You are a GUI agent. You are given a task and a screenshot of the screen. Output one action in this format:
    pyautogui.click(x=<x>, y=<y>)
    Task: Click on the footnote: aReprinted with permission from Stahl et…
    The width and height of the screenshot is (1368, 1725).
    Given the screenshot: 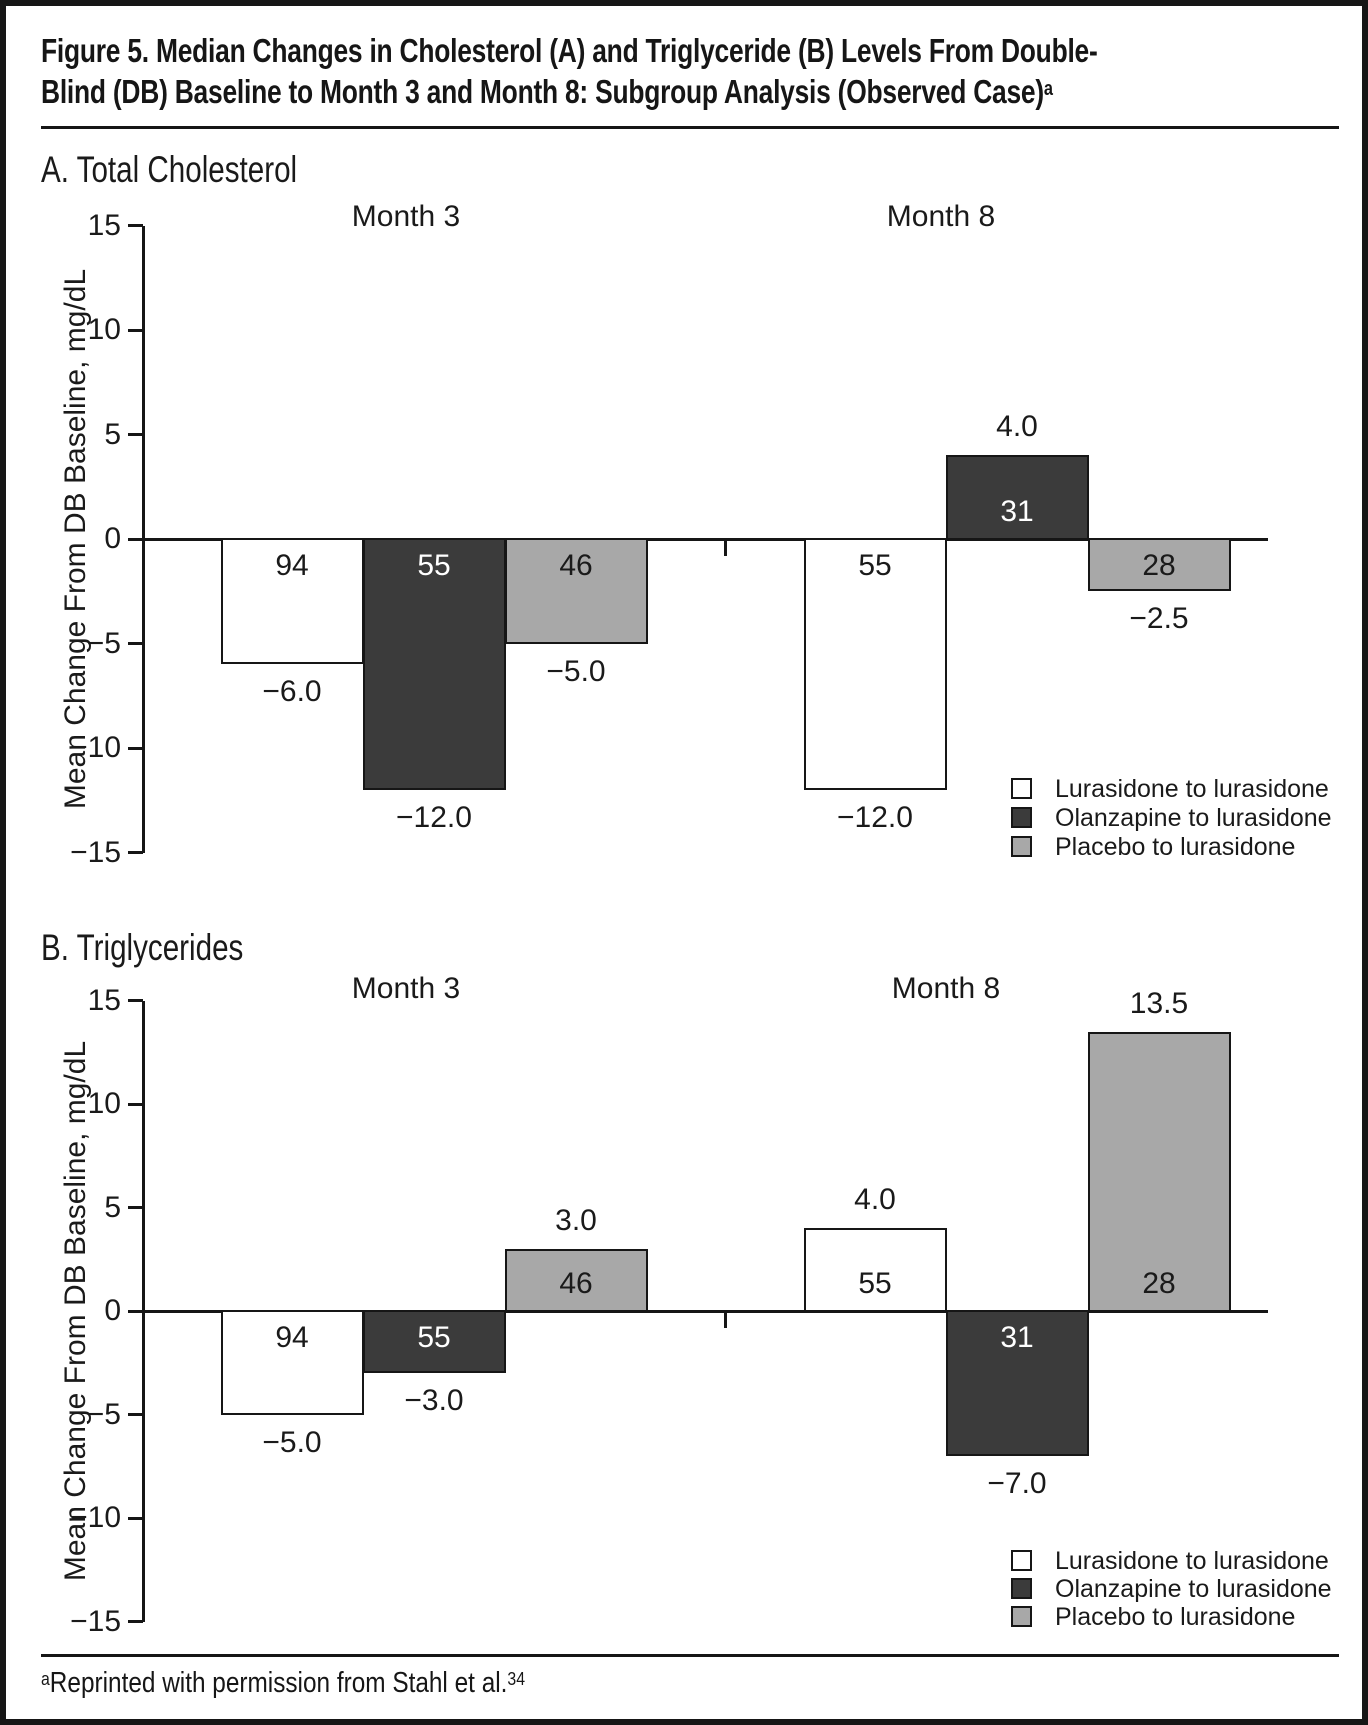 What is the action you would take?
    pyautogui.click(x=283, y=1681)
    